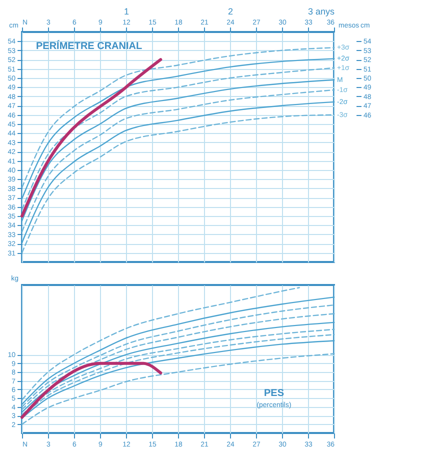 Image resolution: width=432 pixels, height=468 pixels. Describe the element at coordinates (127, 11) in the screenshot. I see `x2-tick-label: 1` at that location.